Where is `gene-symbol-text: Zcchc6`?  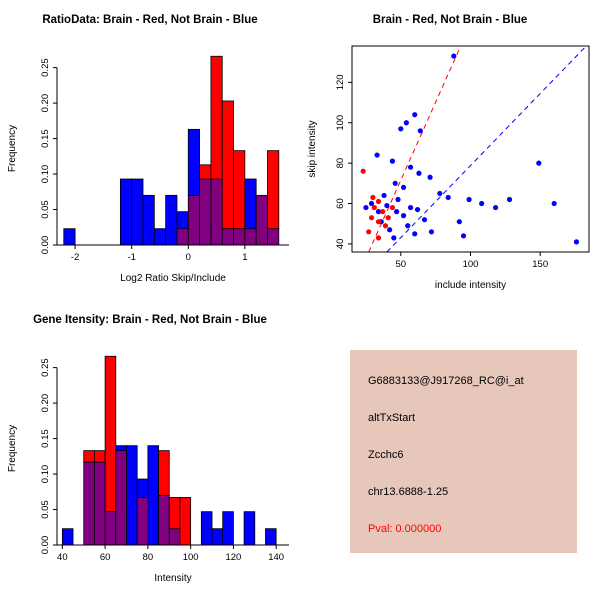 gene-symbol-text: Zcchc6 is located at coordinates (386, 455).